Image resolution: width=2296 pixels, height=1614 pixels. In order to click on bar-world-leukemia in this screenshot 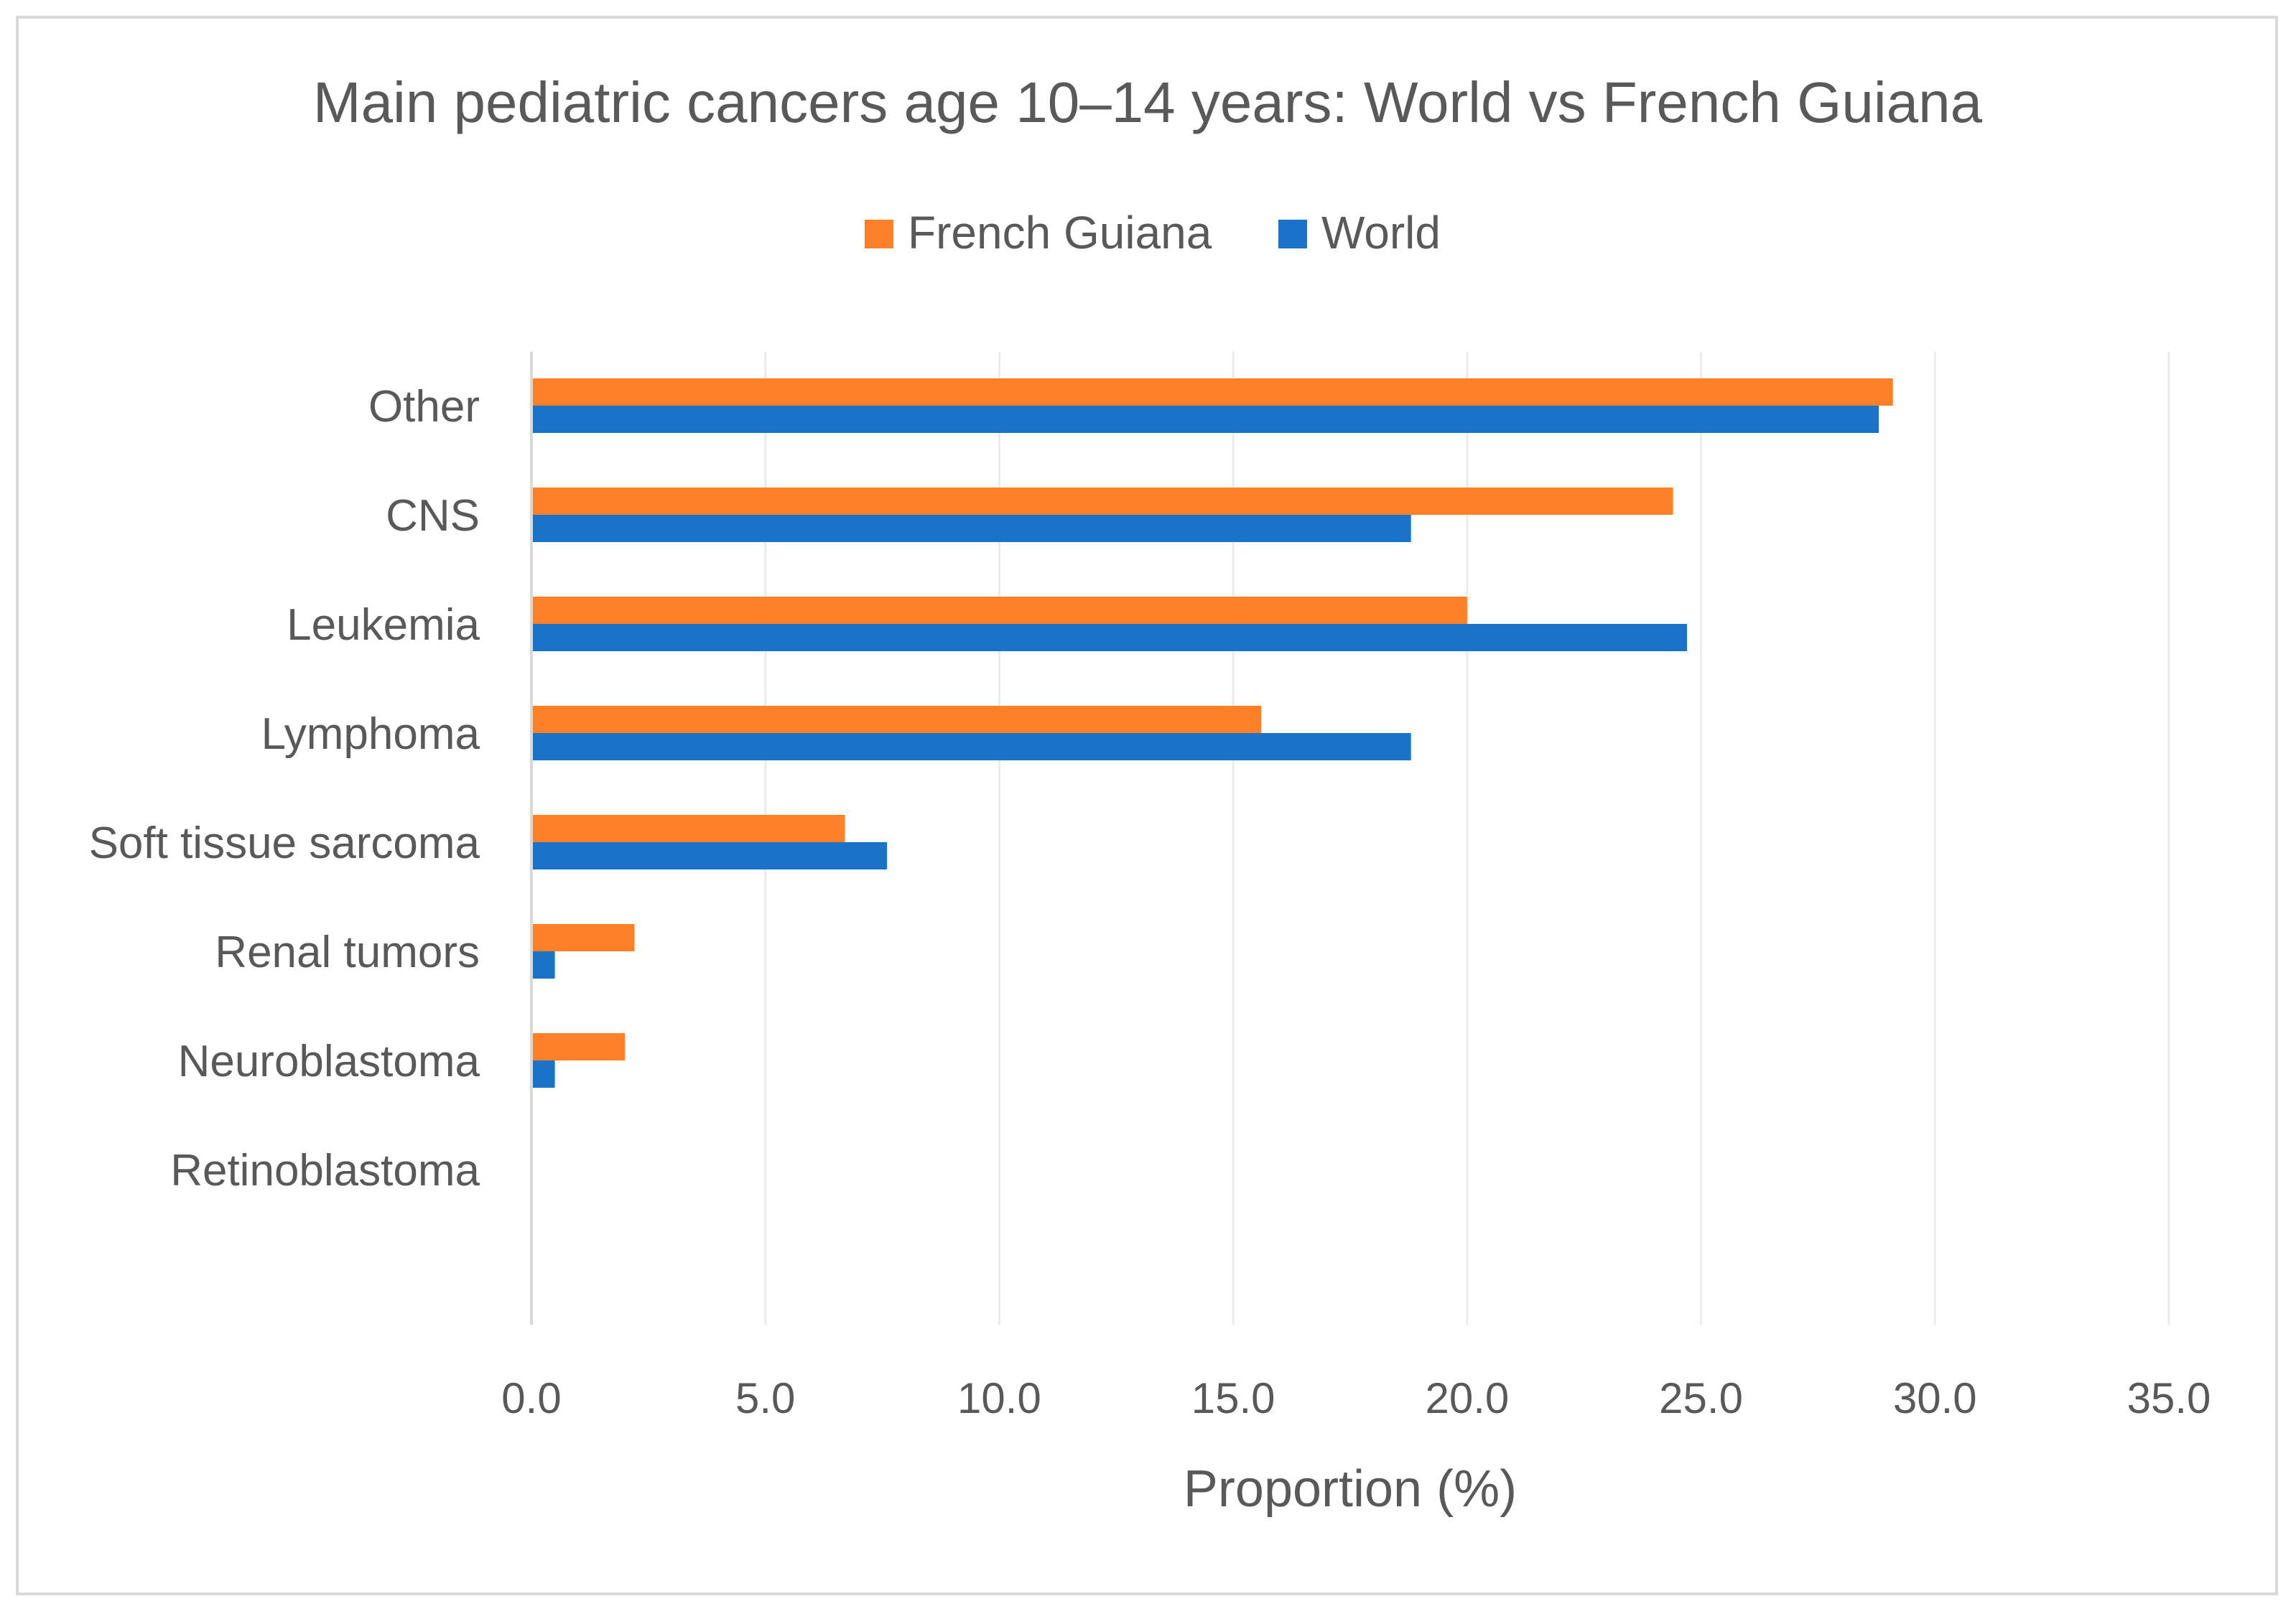, I will do `click(1110, 637)`.